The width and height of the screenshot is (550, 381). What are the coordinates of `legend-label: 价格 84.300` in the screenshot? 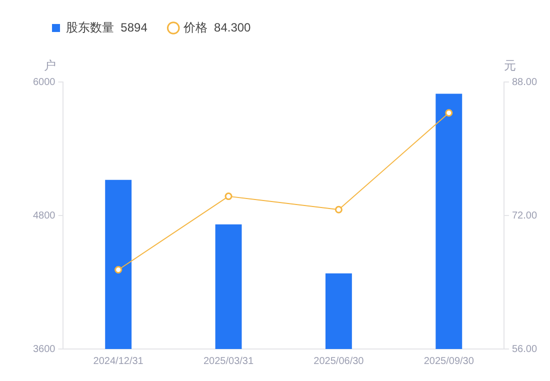 It's located at (217, 27).